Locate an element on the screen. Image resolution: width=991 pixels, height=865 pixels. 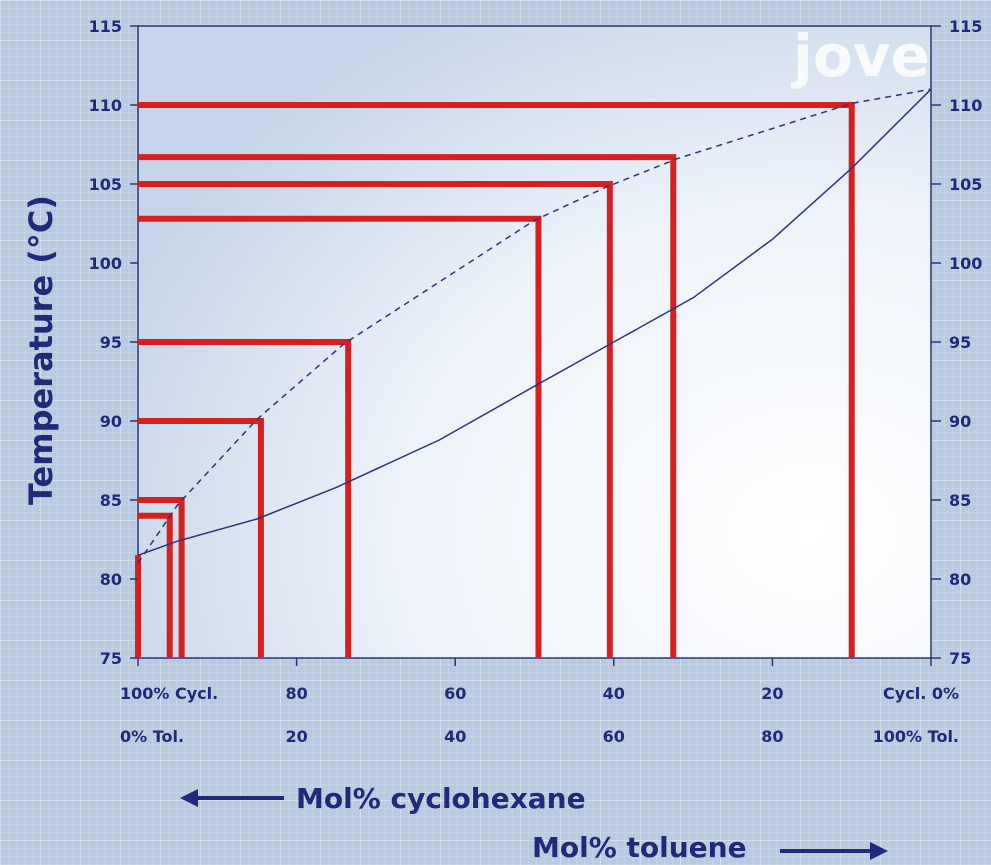
xlabel-toluene: Mol% toluene is located at coordinates (639, 847).